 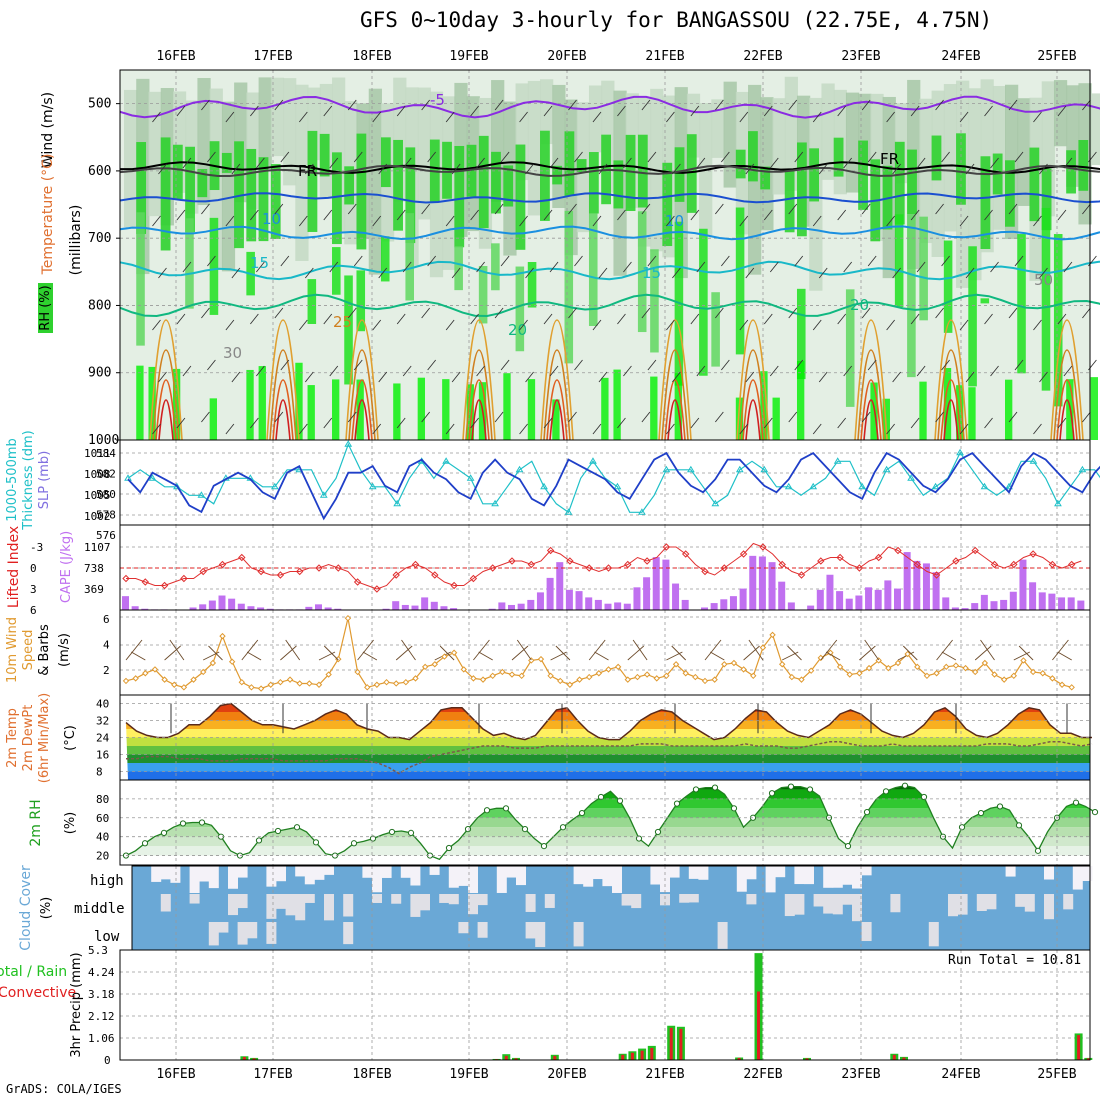 I want to click on rh-legend-label: RH (%), so click(x=45, y=307).